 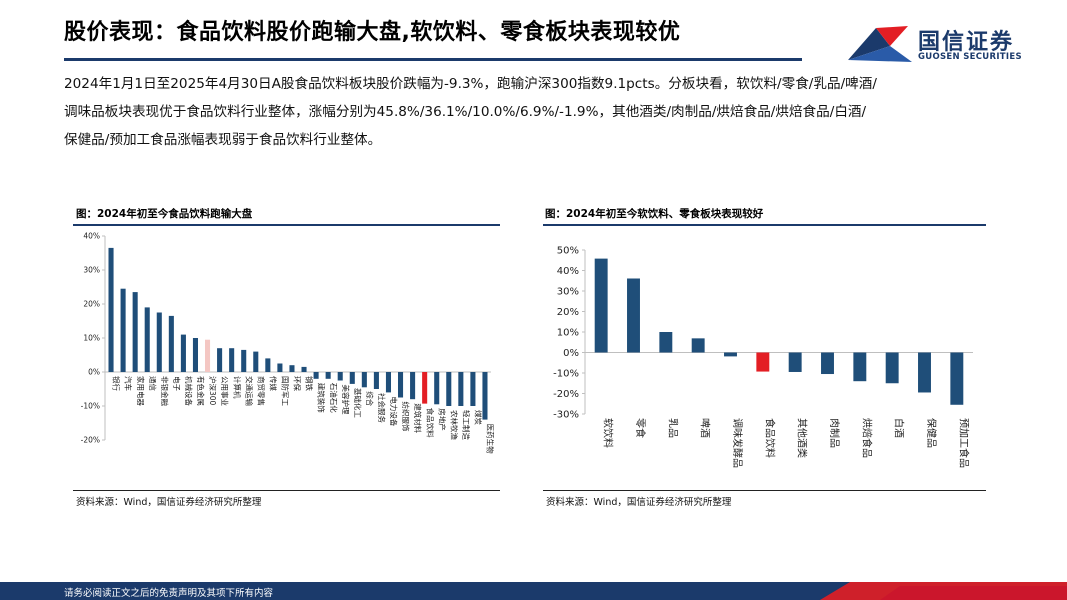 What do you see at coordinates (261, 391) in the screenshot?
I see `x-category-label: 商贸零售` at bounding box center [261, 391].